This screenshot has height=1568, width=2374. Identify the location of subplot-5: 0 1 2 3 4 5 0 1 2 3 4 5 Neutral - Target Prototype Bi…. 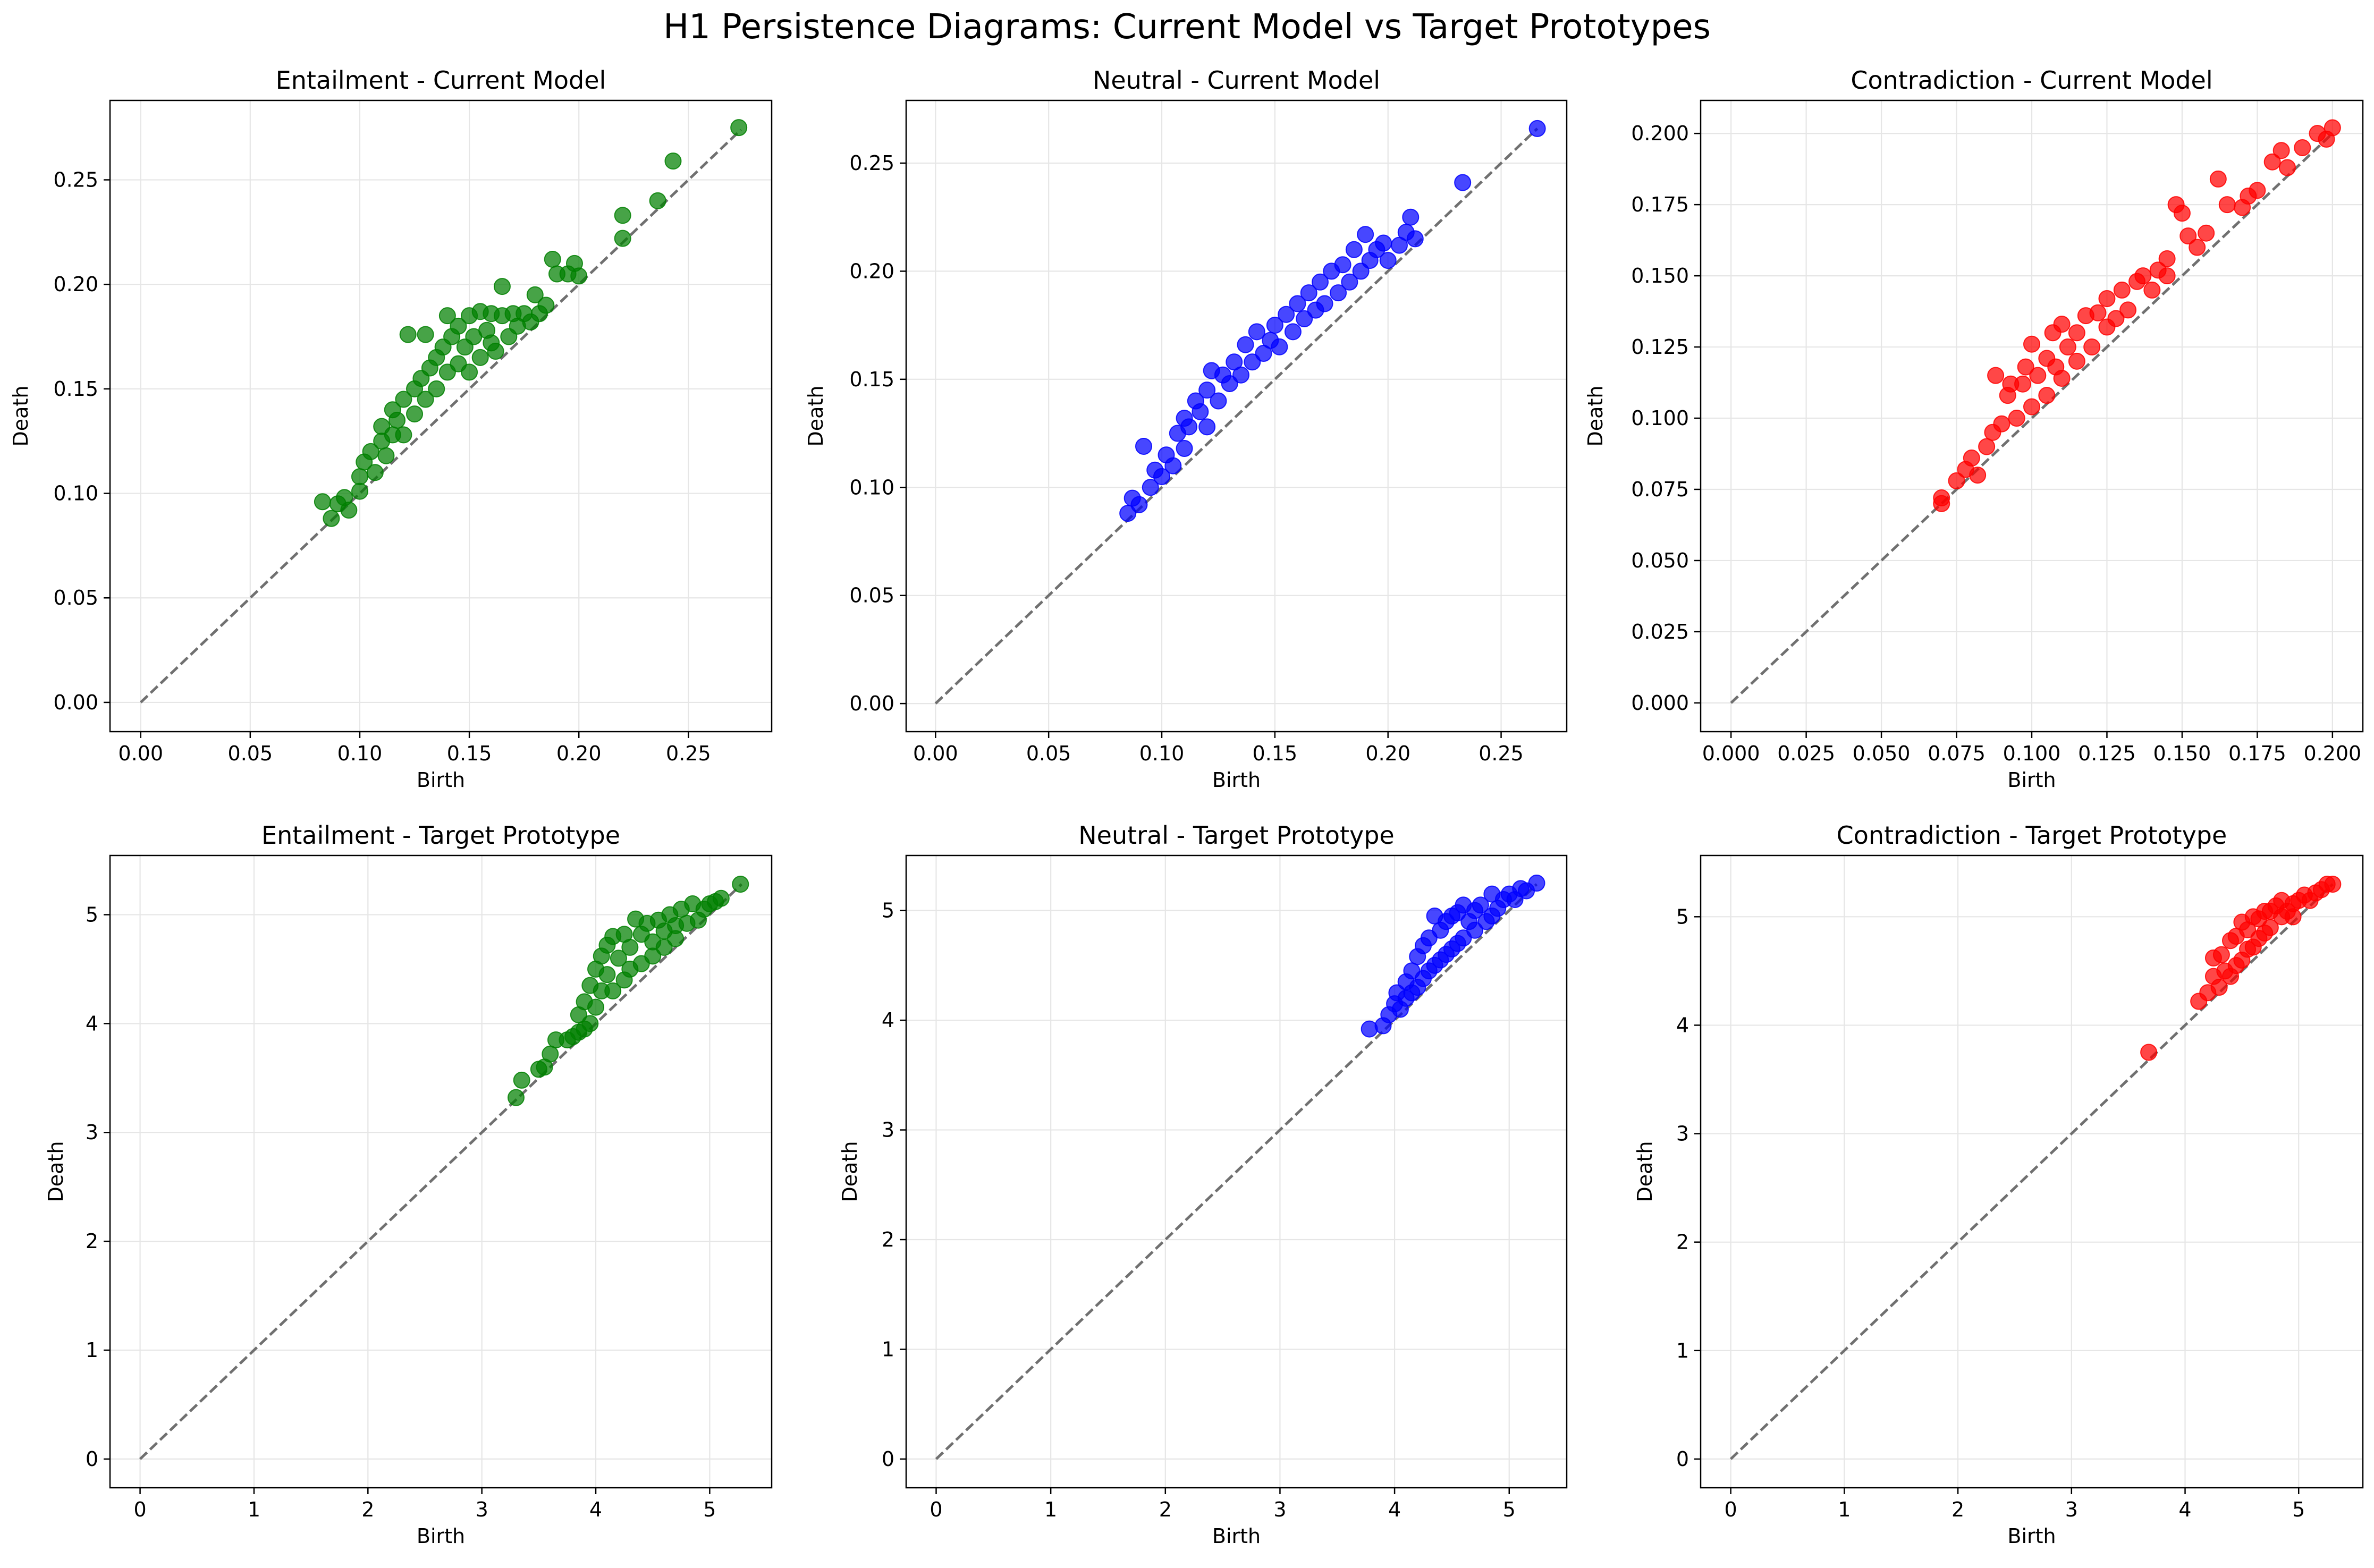
(1203, 1184).